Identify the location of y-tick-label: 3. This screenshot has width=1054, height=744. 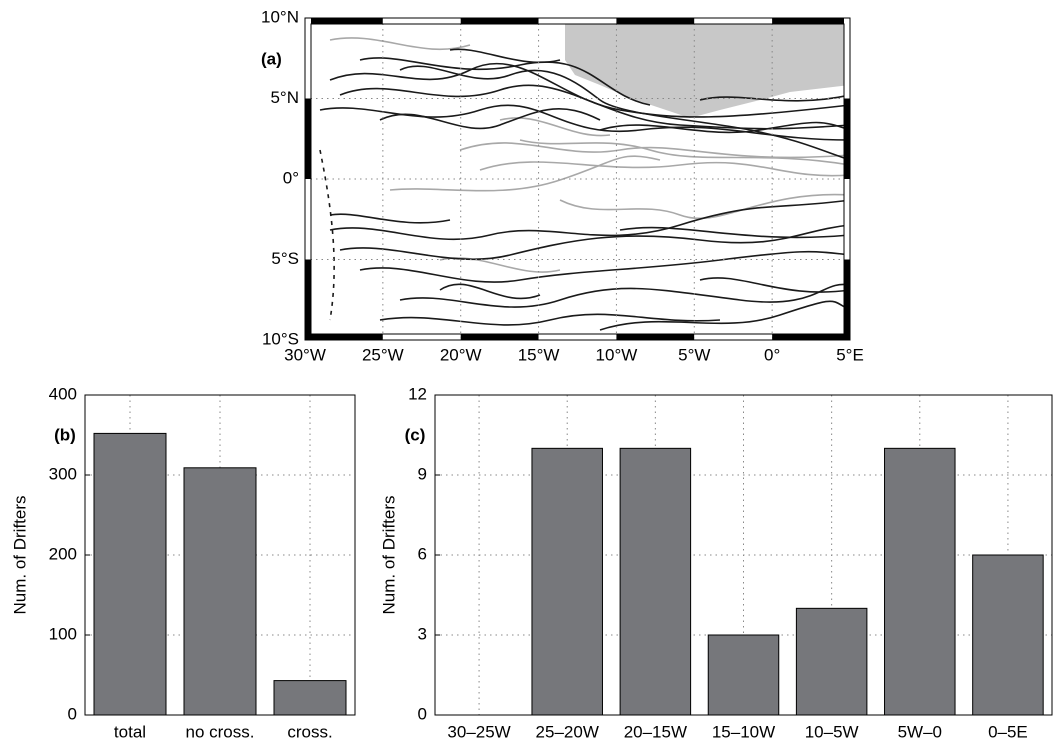
(422, 633).